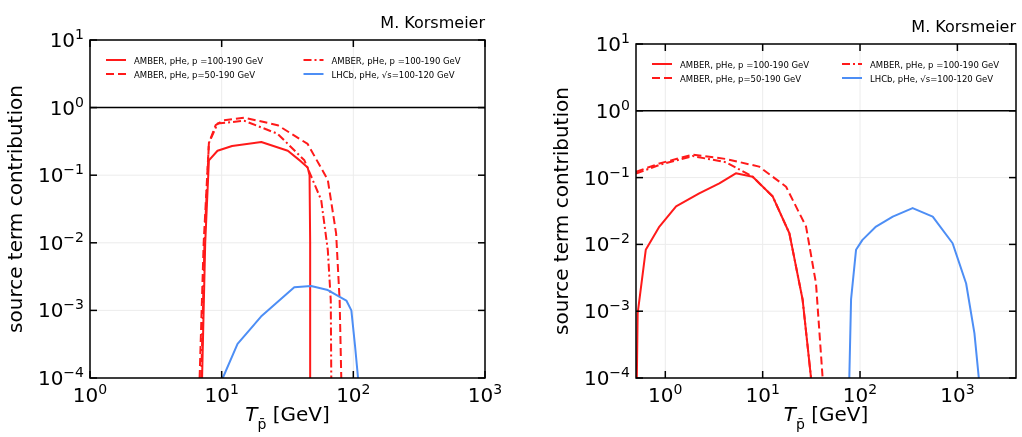 Image resolution: width=1022 pixels, height=437 pixels. Describe the element at coordinates (287, 417) in the screenshot. I see `x-axis-title: T$_{p̄}$ [GeV]` at that location.